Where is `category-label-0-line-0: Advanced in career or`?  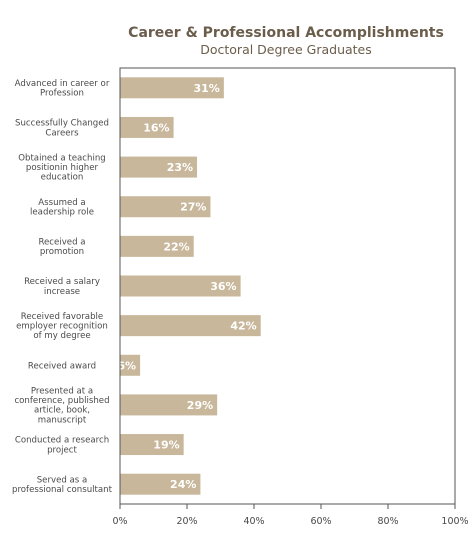
category-label-0-line-0: Advanced in career or is located at coordinates (62, 84).